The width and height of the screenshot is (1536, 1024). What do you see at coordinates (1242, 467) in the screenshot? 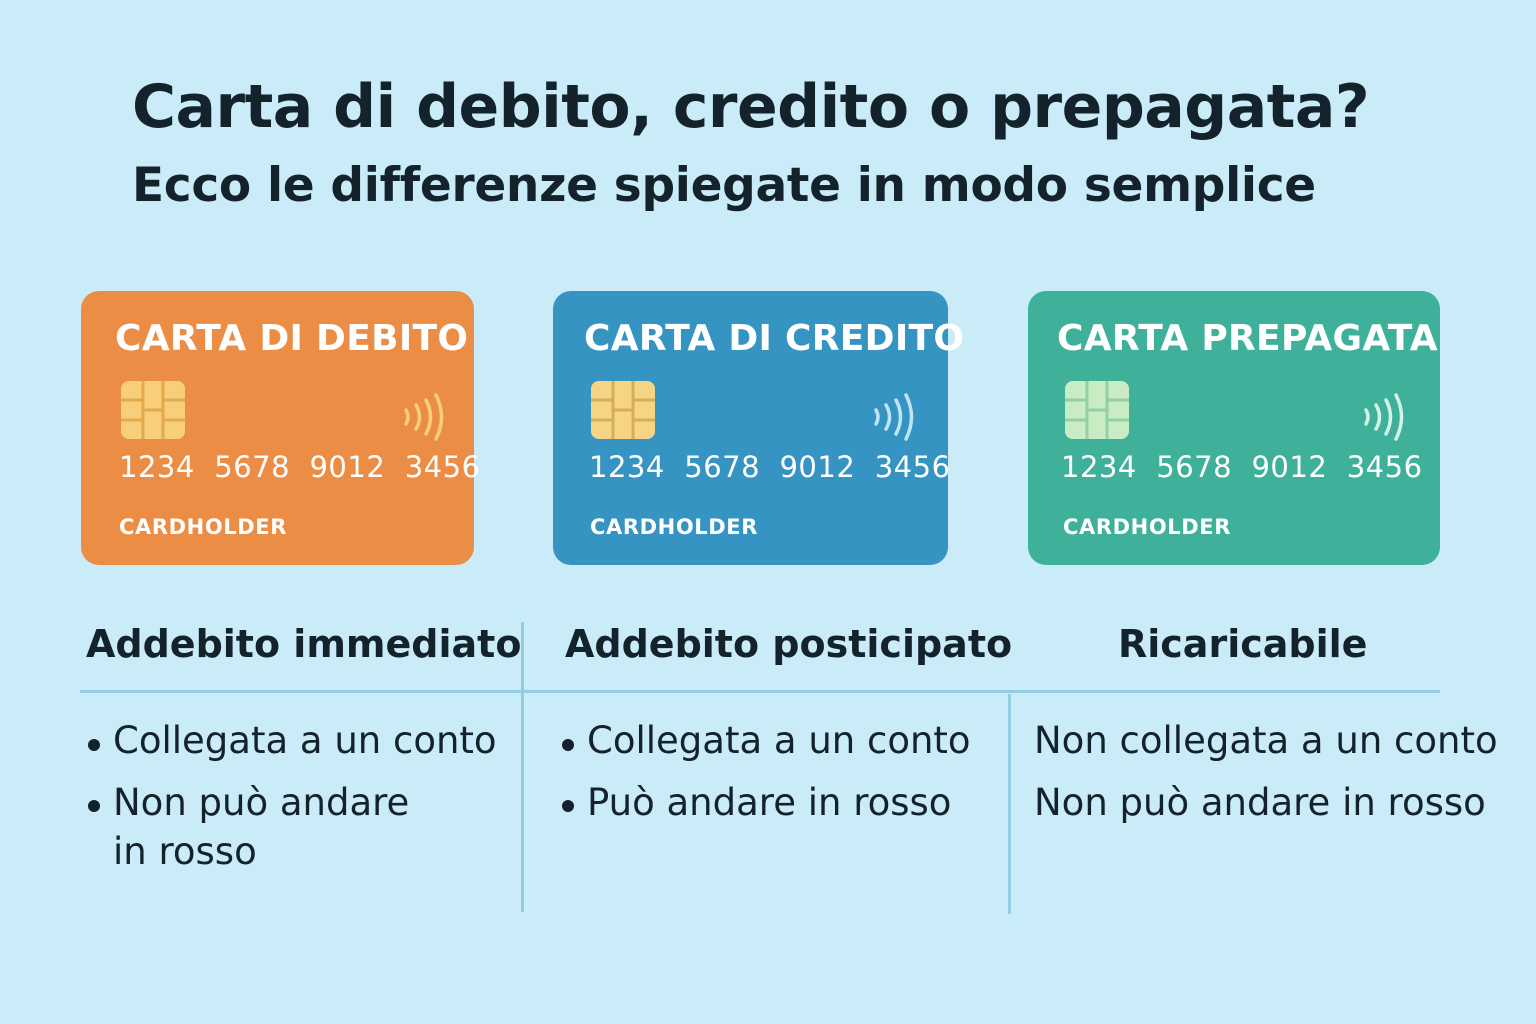
I see `prepaid-card-number: 1234 5678 9012 3456` at bounding box center [1242, 467].